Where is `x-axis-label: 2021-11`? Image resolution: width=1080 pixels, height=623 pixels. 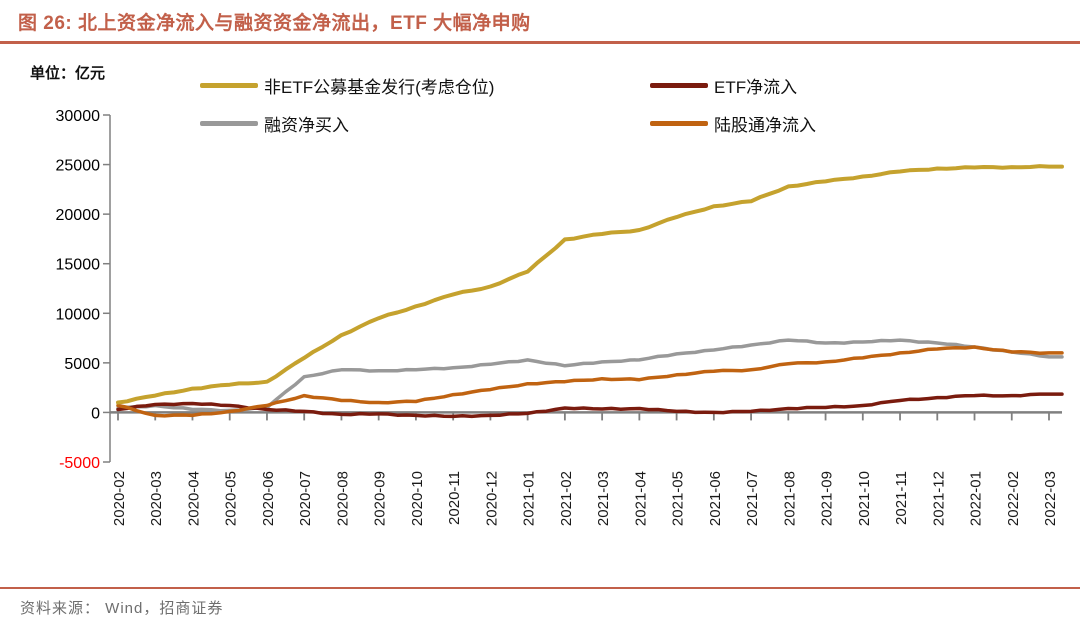 x-axis-label: 2021-11 is located at coordinates (901, 498).